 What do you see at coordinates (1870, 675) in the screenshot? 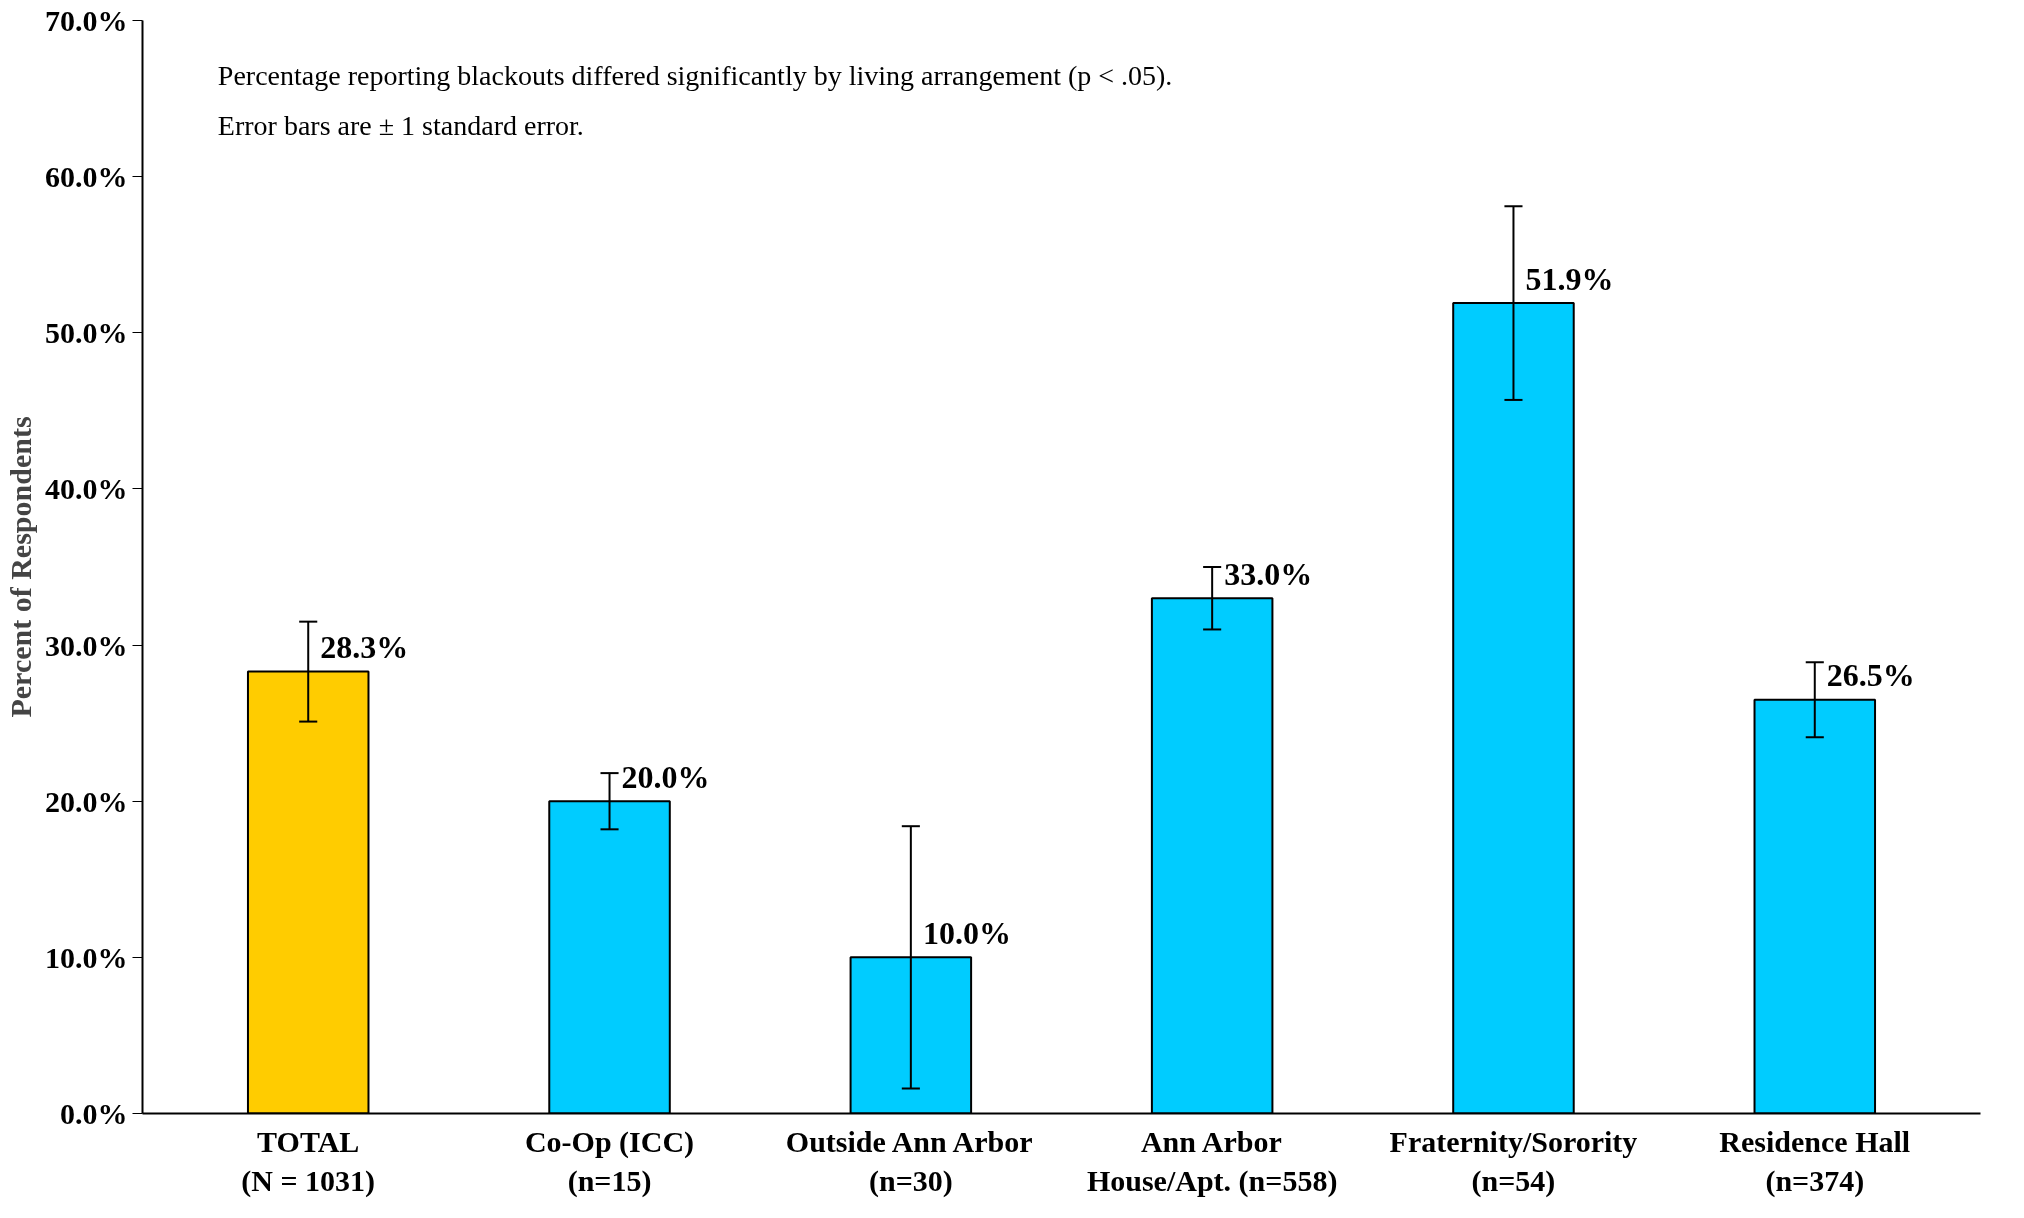
I see `data-label: 26.5%` at bounding box center [1870, 675].